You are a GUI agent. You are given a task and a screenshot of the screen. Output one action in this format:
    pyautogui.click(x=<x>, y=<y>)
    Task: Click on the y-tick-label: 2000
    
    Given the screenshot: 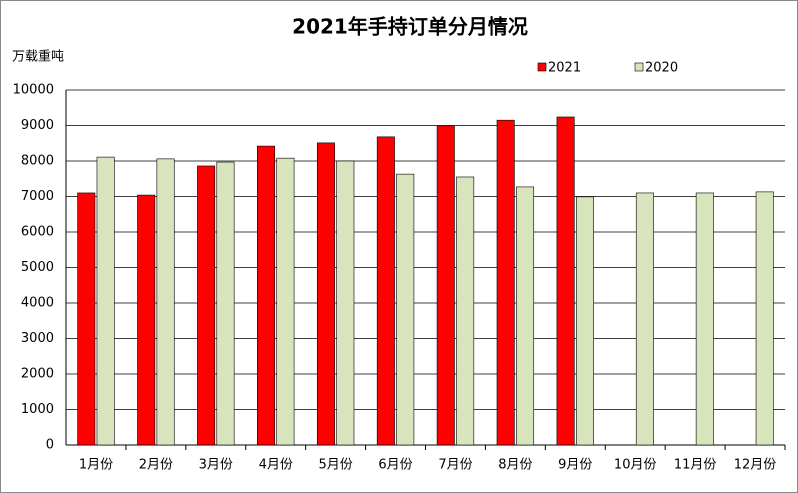 What is the action you would take?
    pyautogui.click(x=37, y=374)
    